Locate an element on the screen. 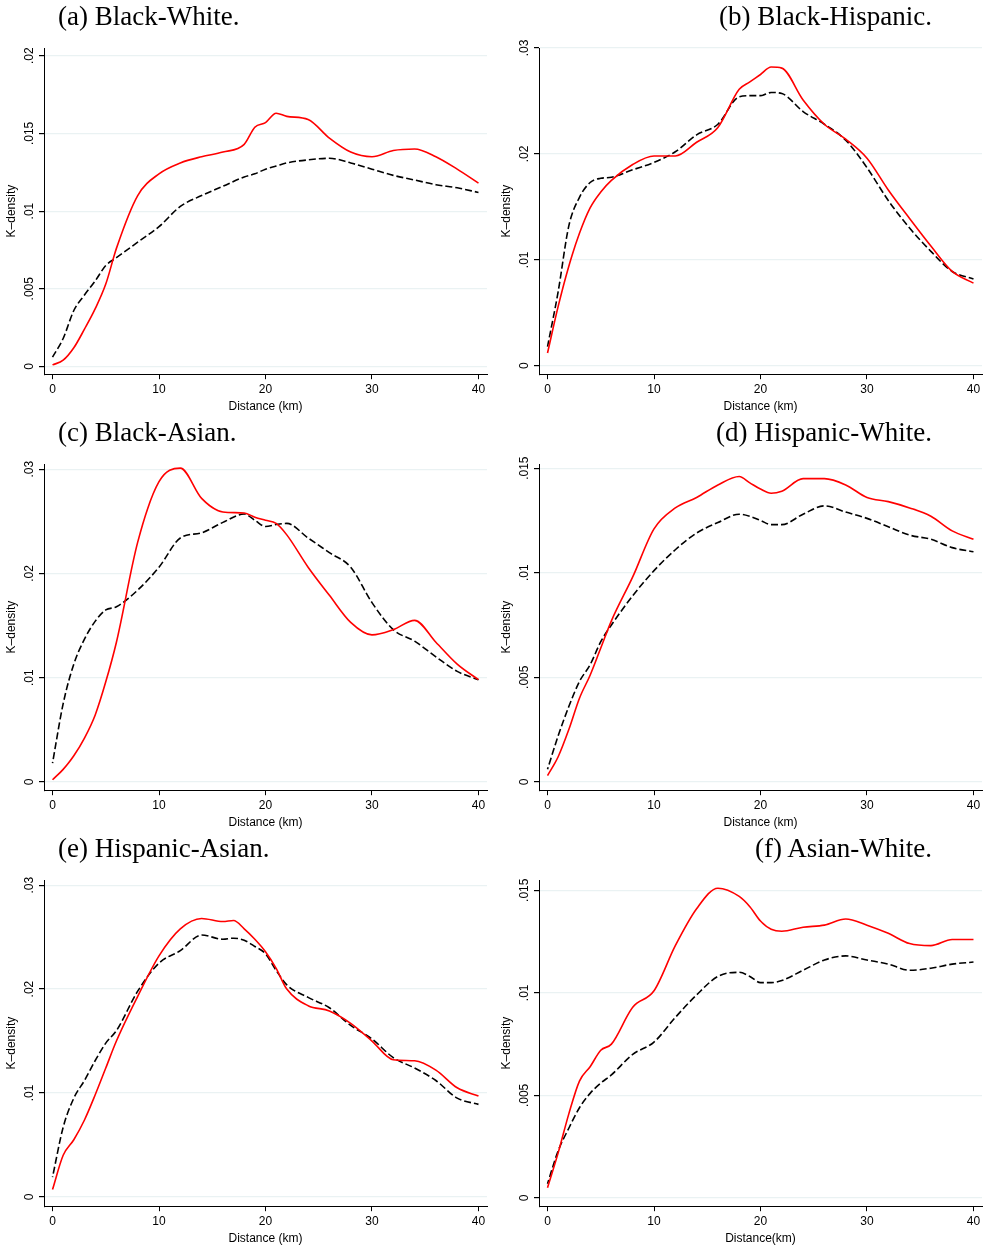 The height and width of the screenshot is (1249, 991). chart-title: (d) Hispanic-White. is located at coordinates (824, 432).